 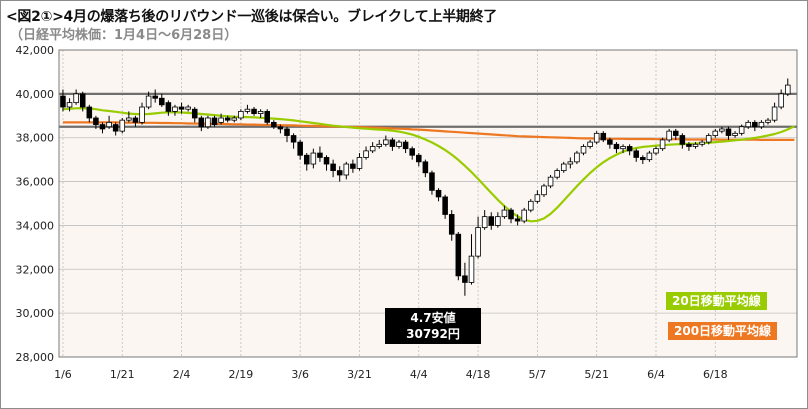 I want to click on y-tick-label: 36,000, so click(x=35, y=182).